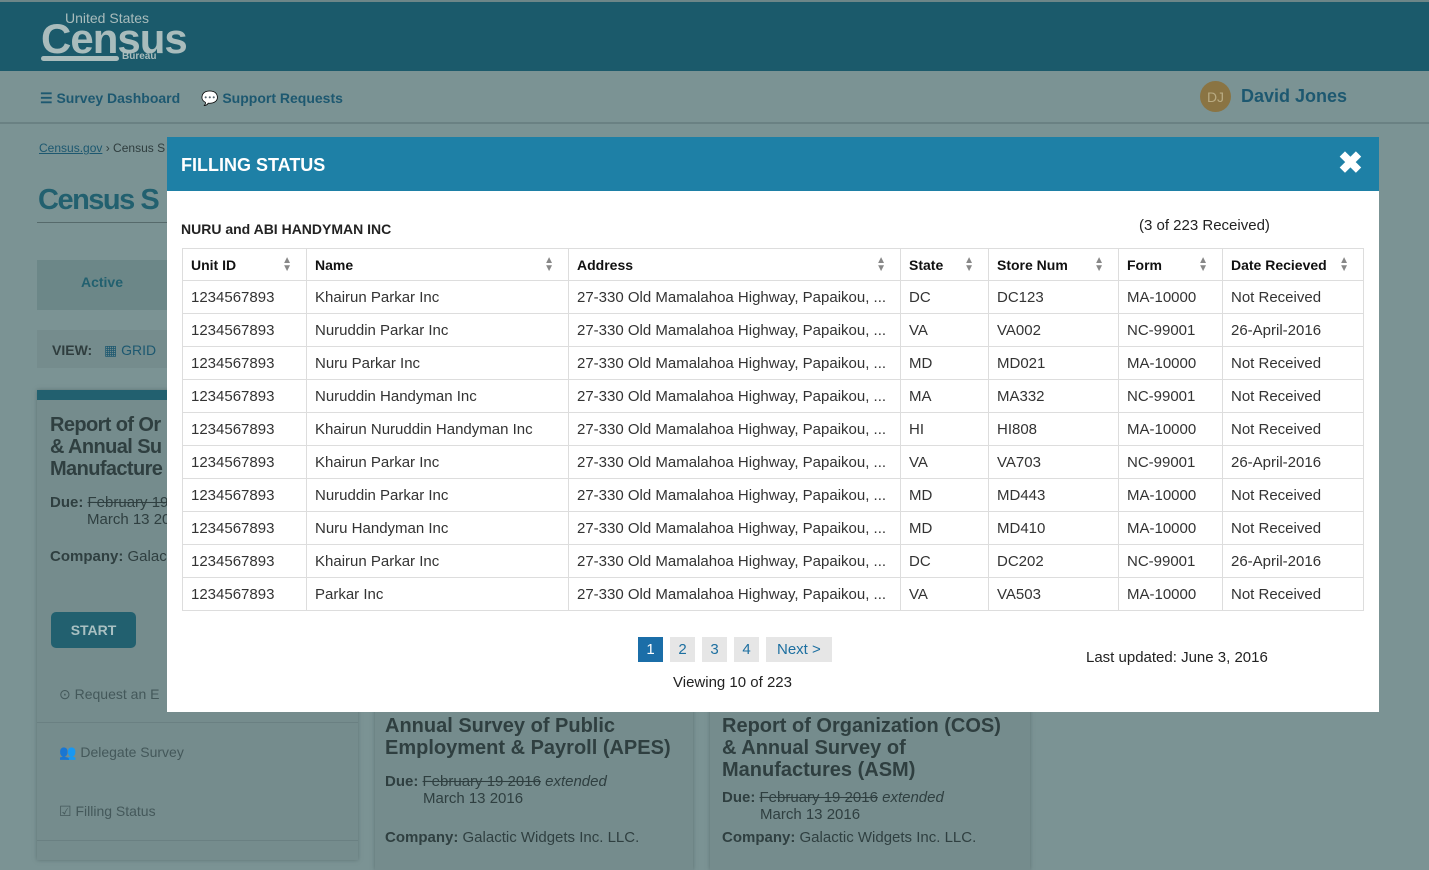  What do you see at coordinates (113, 350) in the screenshot?
I see `grid-icon: ▦` at bounding box center [113, 350].